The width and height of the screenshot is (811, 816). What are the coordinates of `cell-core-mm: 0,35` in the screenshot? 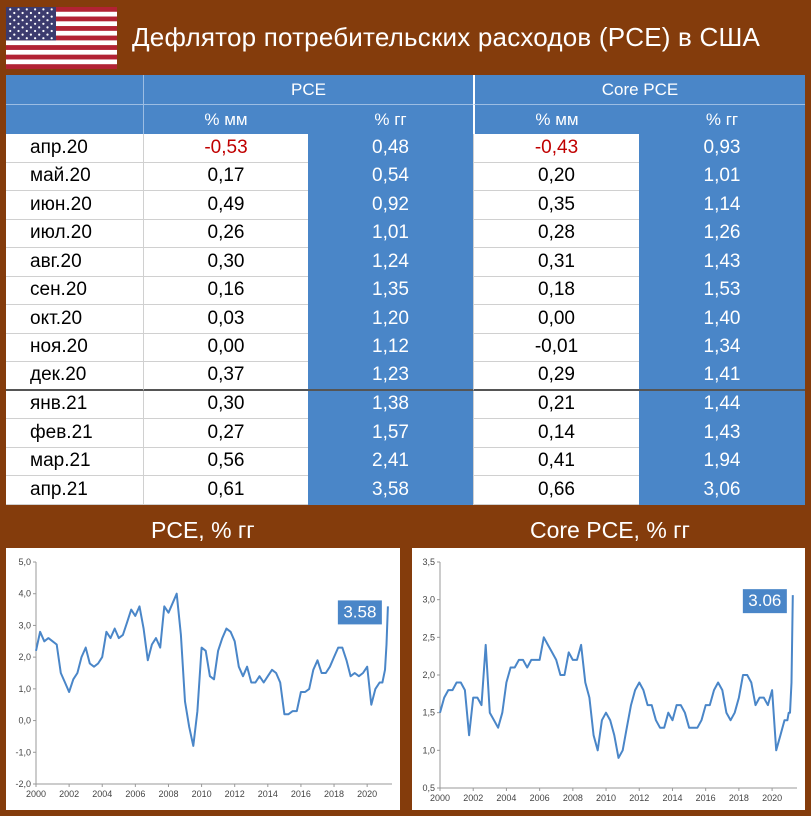 It's located at (556, 205).